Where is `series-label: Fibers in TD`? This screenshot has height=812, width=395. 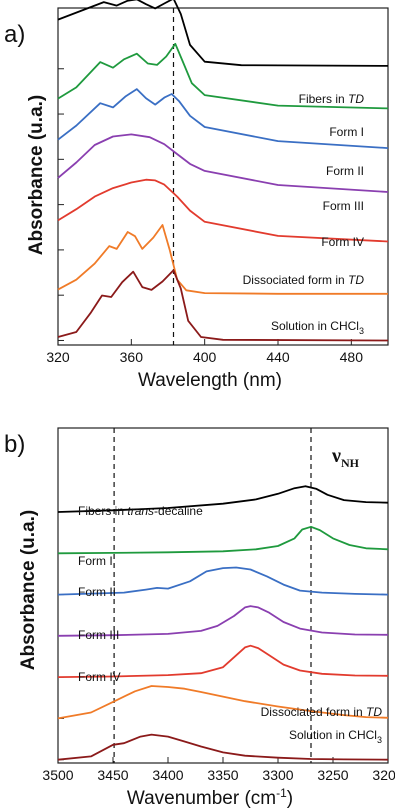 series-label: Fibers in TD is located at coordinates (332, 99).